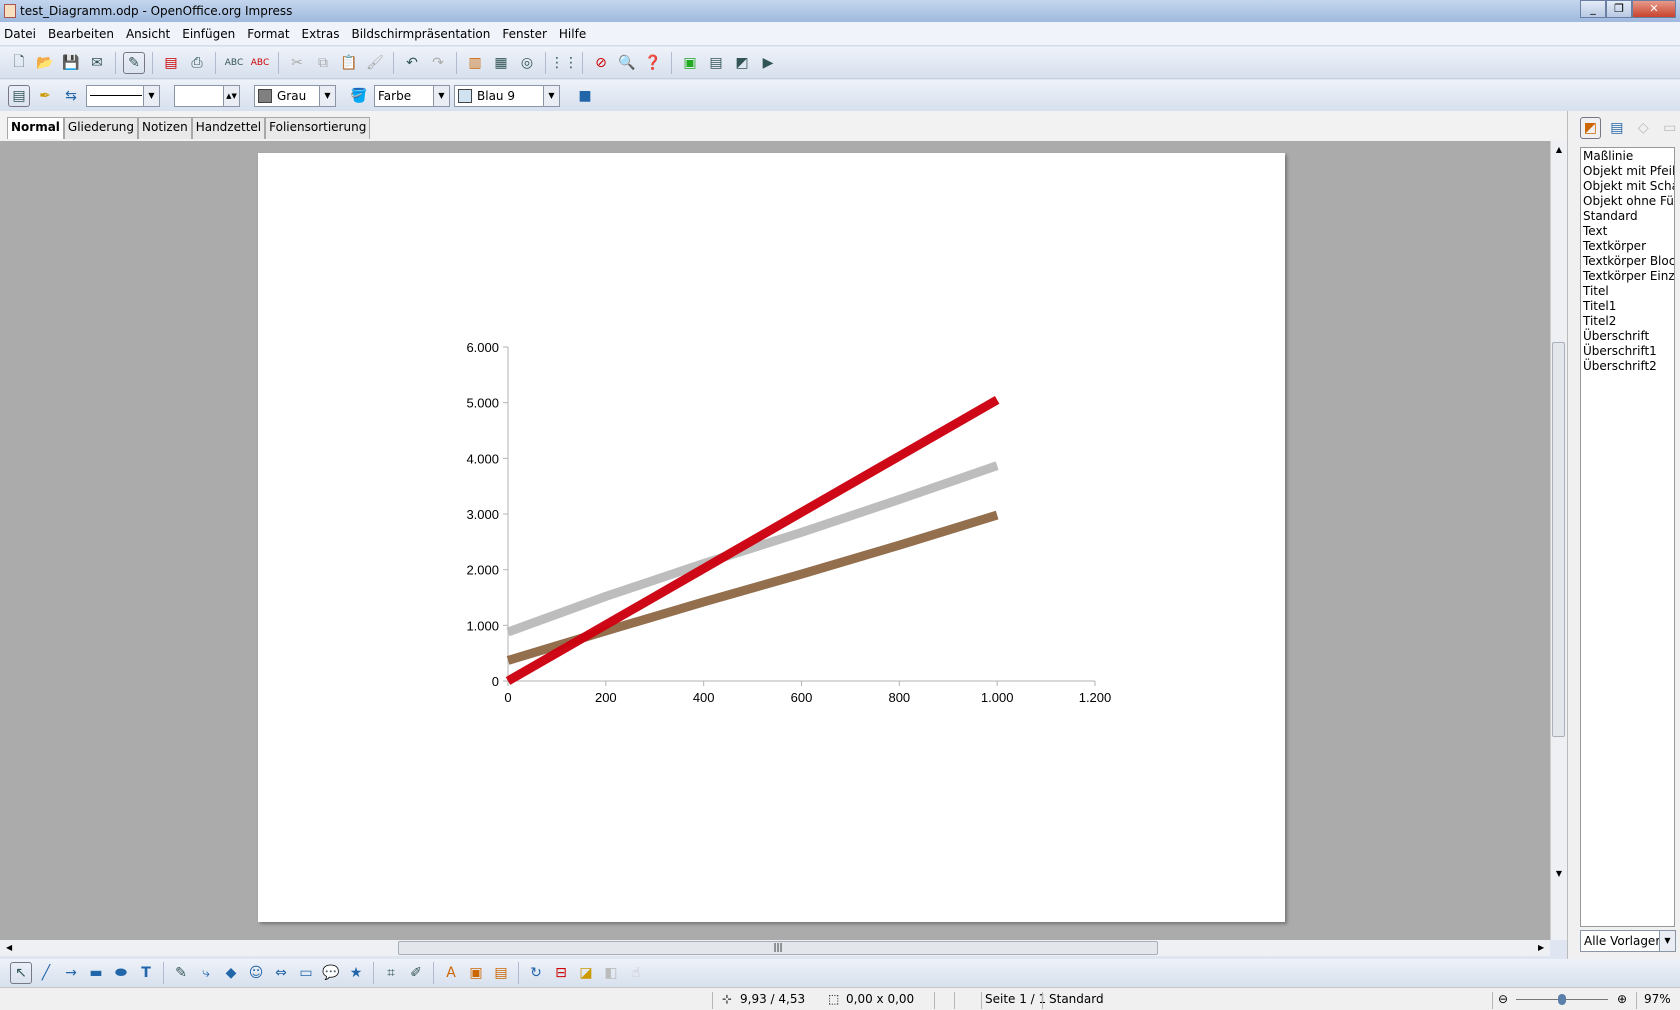 The height and width of the screenshot is (1010, 1680). What do you see at coordinates (742, 62) in the screenshot?
I see `slide-design-icon: ◩` at bounding box center [742, 62].